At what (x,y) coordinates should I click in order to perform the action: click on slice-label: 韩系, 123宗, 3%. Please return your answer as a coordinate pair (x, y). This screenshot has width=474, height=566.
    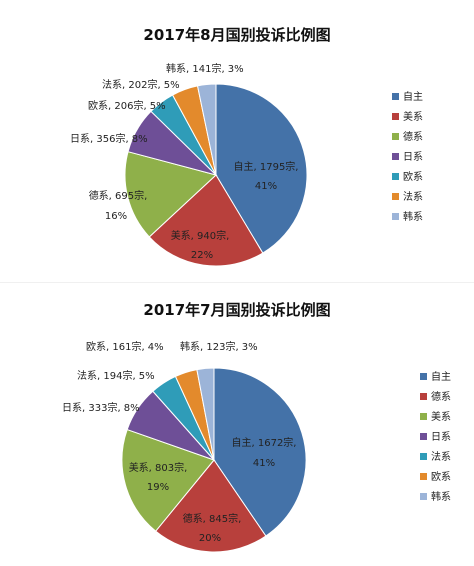
    Looking at the image, I should click on (219, 346).